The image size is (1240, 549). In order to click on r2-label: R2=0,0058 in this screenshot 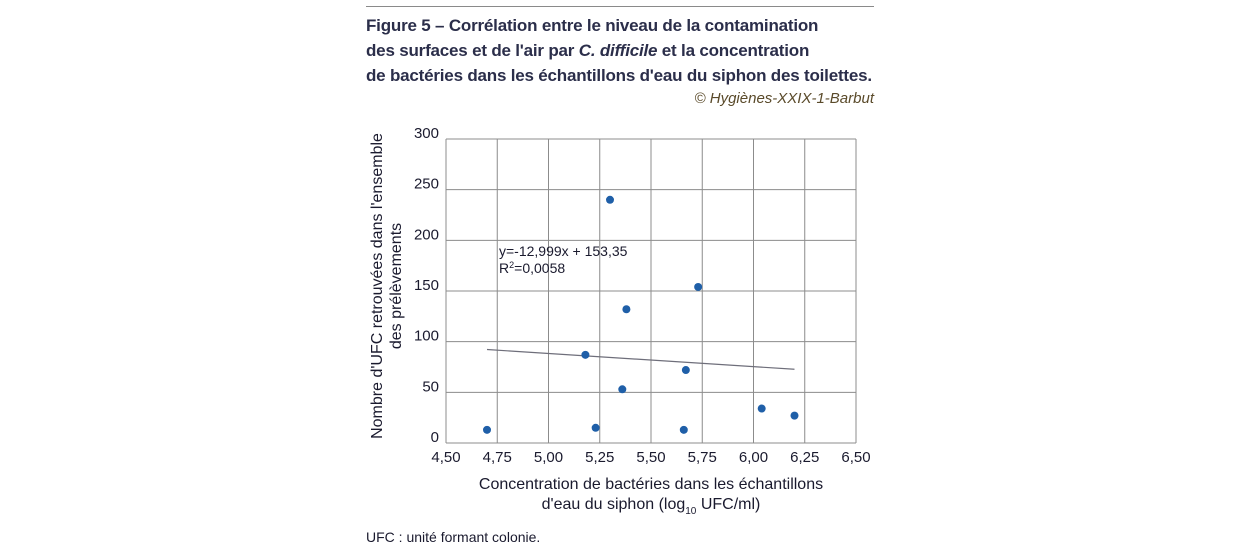, I will do `click(532, 268)`.